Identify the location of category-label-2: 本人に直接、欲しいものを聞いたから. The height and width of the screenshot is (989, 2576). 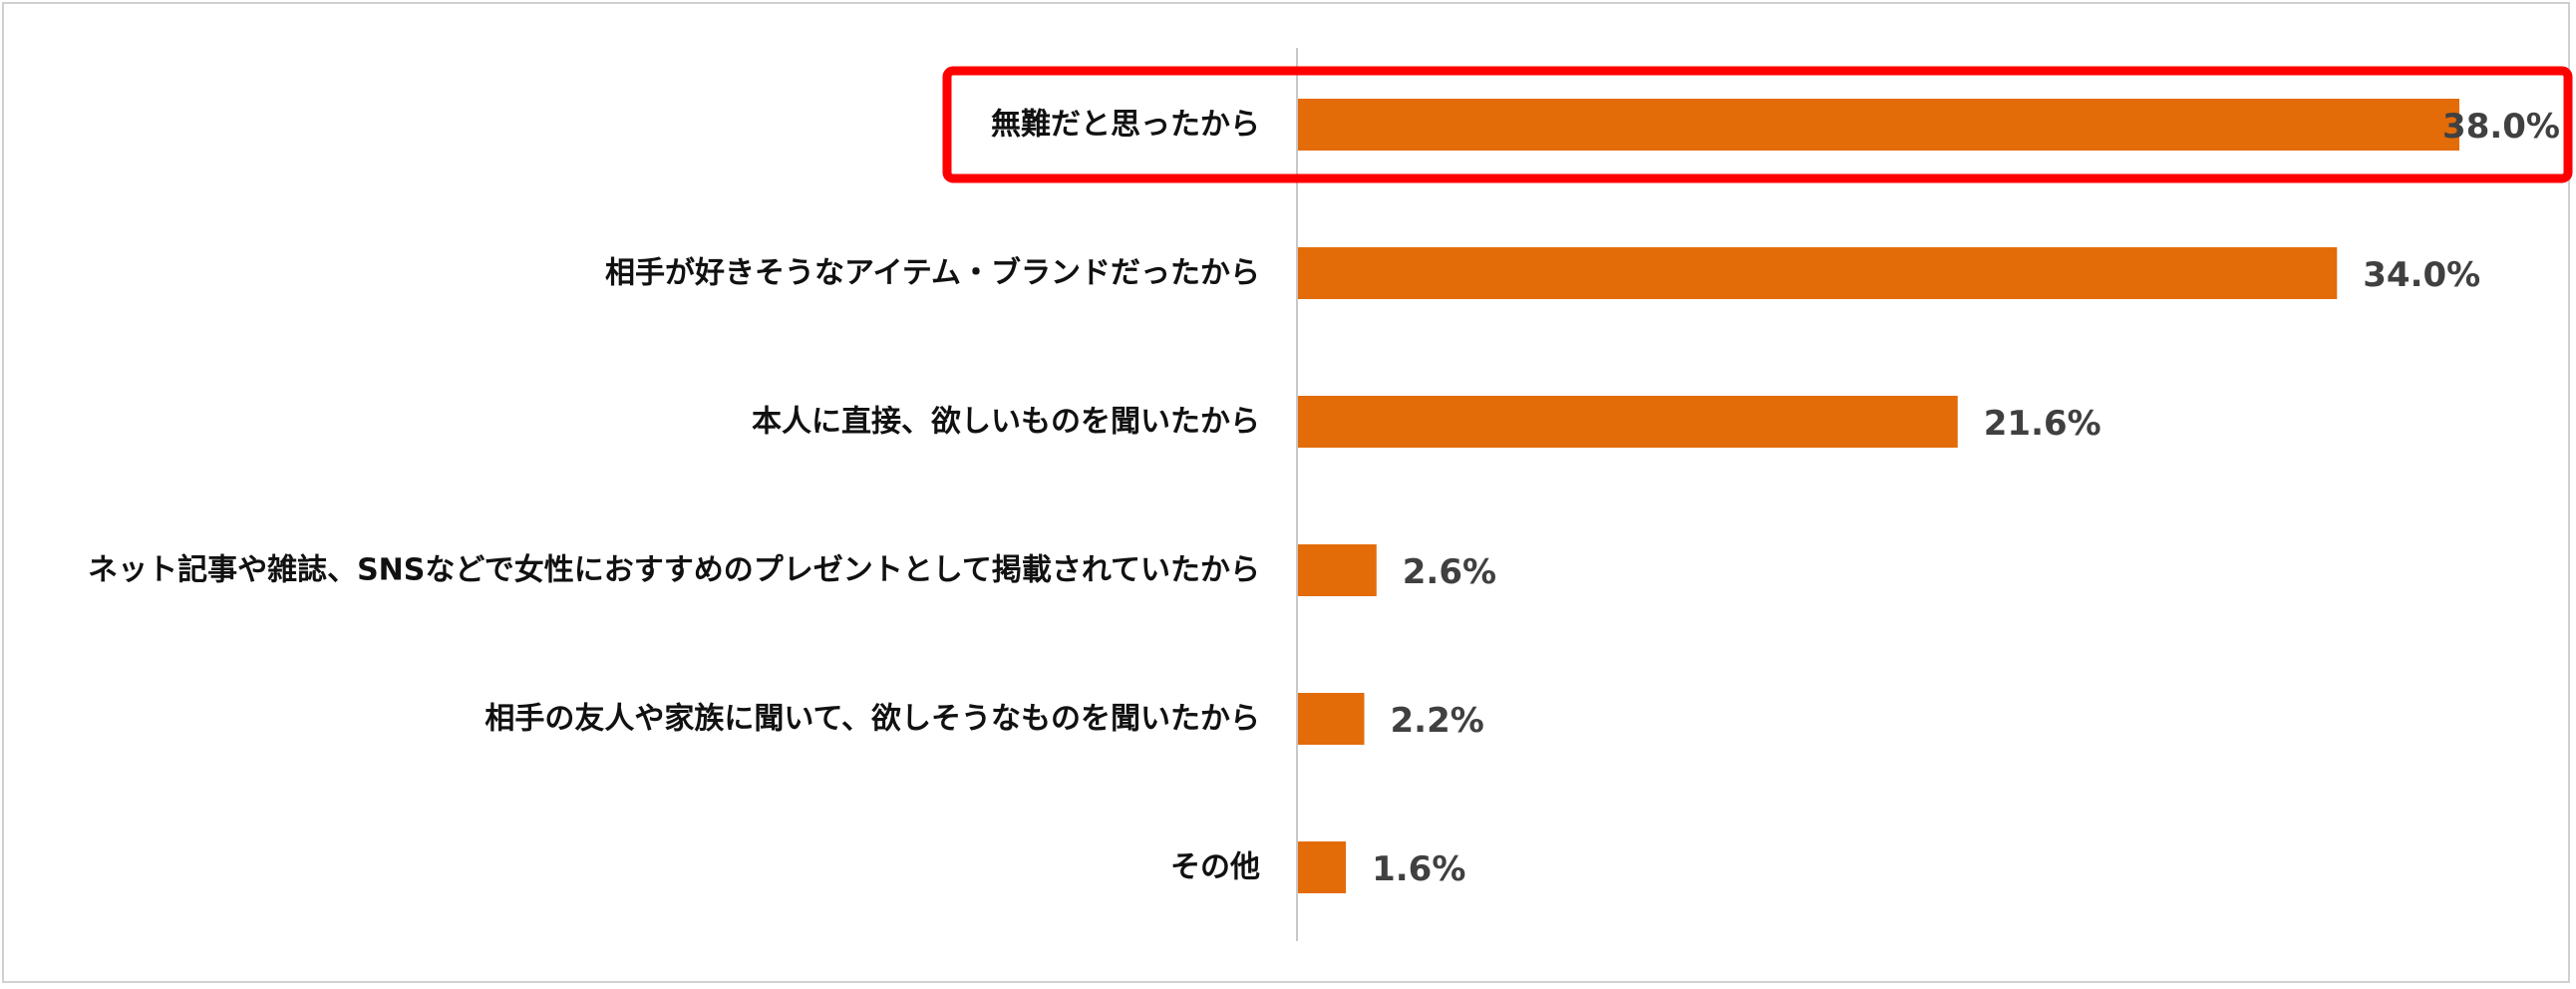
(1006, 422).